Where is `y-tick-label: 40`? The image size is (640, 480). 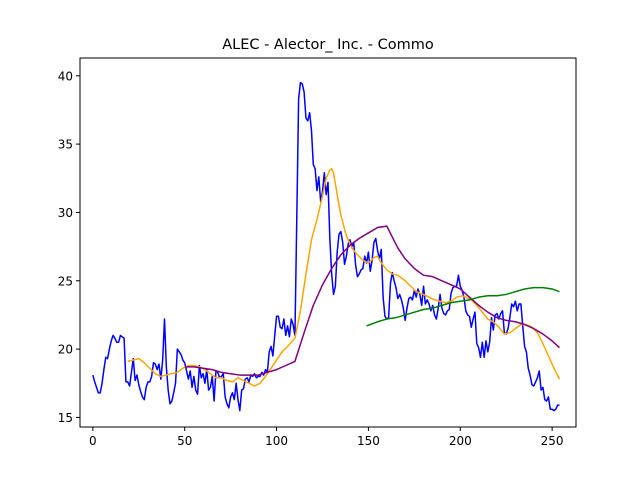 y-tick-label: 40 is located at coordinates (65, 76).